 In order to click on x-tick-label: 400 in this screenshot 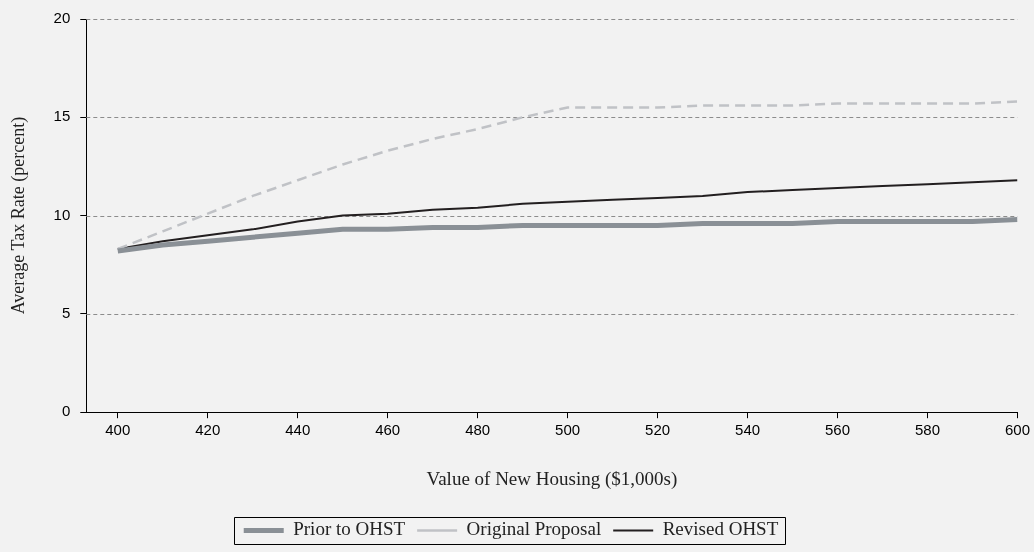, I will do `click(118, 430)`.